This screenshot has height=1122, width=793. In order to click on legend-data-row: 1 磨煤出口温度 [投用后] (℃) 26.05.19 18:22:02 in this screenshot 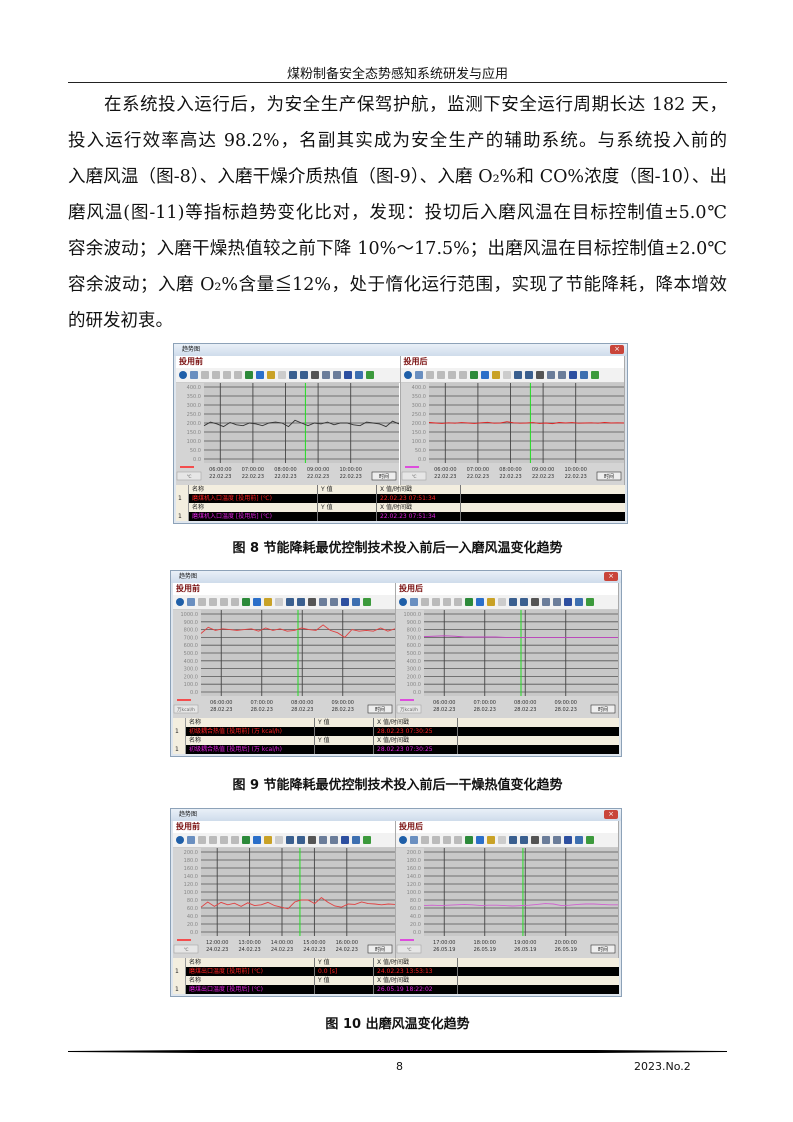, I will do `click(396, 989)`.